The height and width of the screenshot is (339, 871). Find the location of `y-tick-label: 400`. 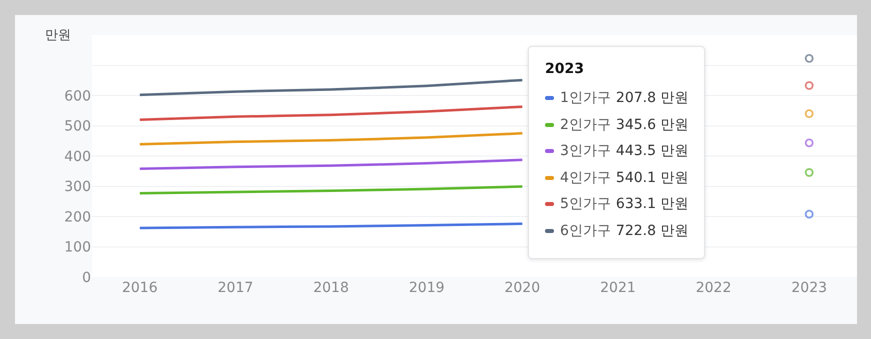

y-tick-label: 400 is located at coordinates (77, 156).